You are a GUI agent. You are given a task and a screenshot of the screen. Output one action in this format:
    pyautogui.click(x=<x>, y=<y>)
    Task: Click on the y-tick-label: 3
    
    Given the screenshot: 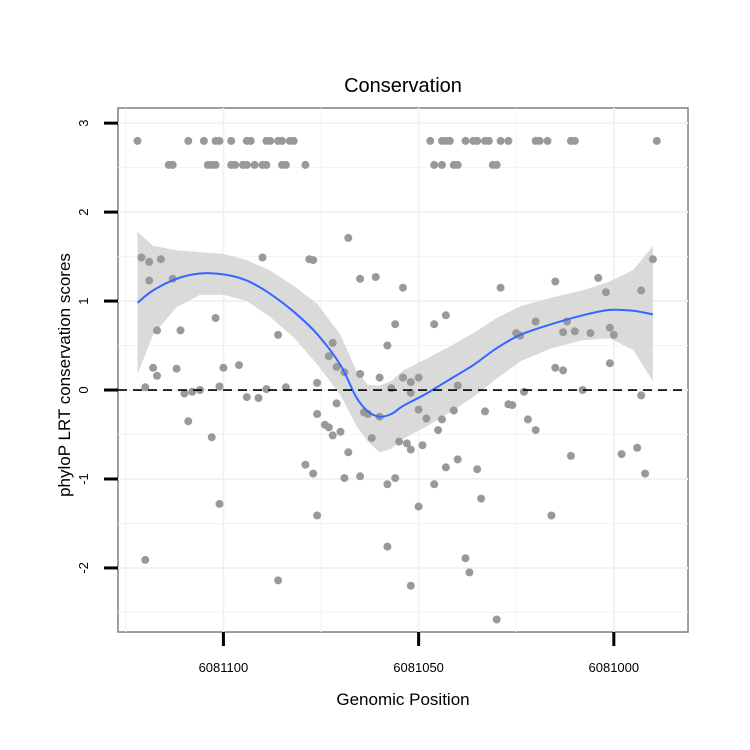 What is the action you would take?
    pyautogui.click(x=83, y=122)
    